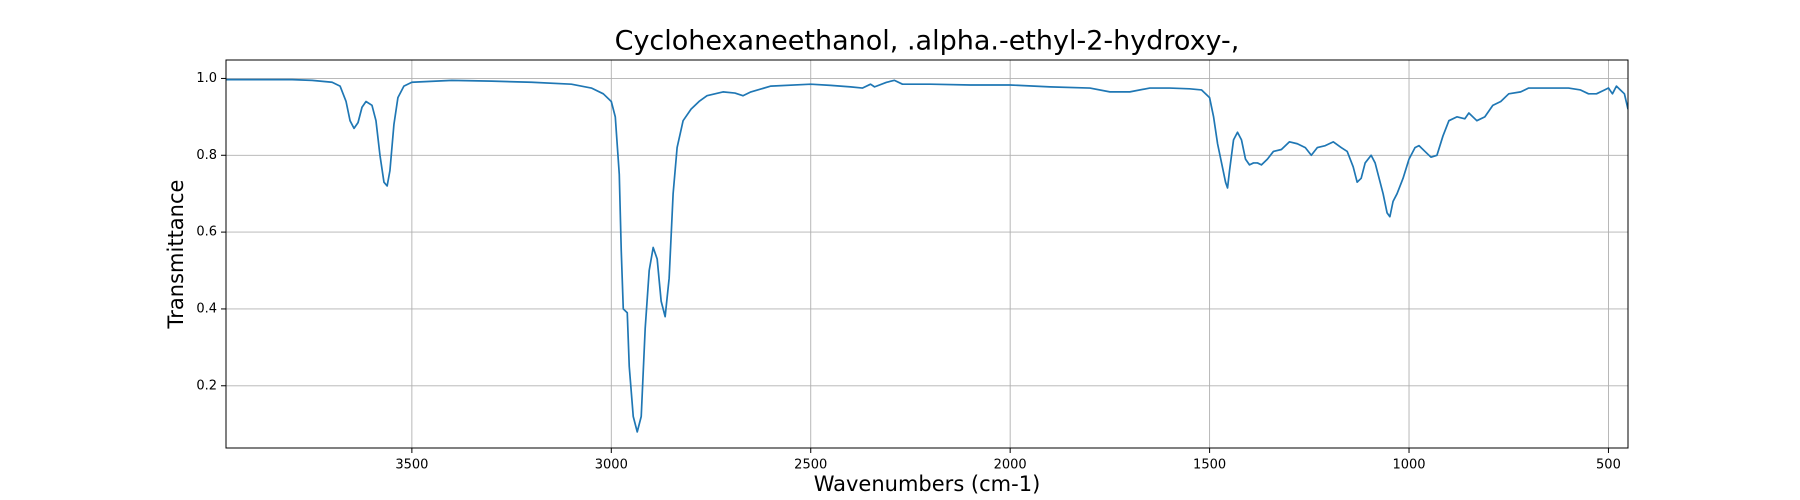 This screenshot has height=500, width=1800. Describe the element at coordinates (1010, 465) in the screenshot. I see `x-tick-label: 2000` at that location.